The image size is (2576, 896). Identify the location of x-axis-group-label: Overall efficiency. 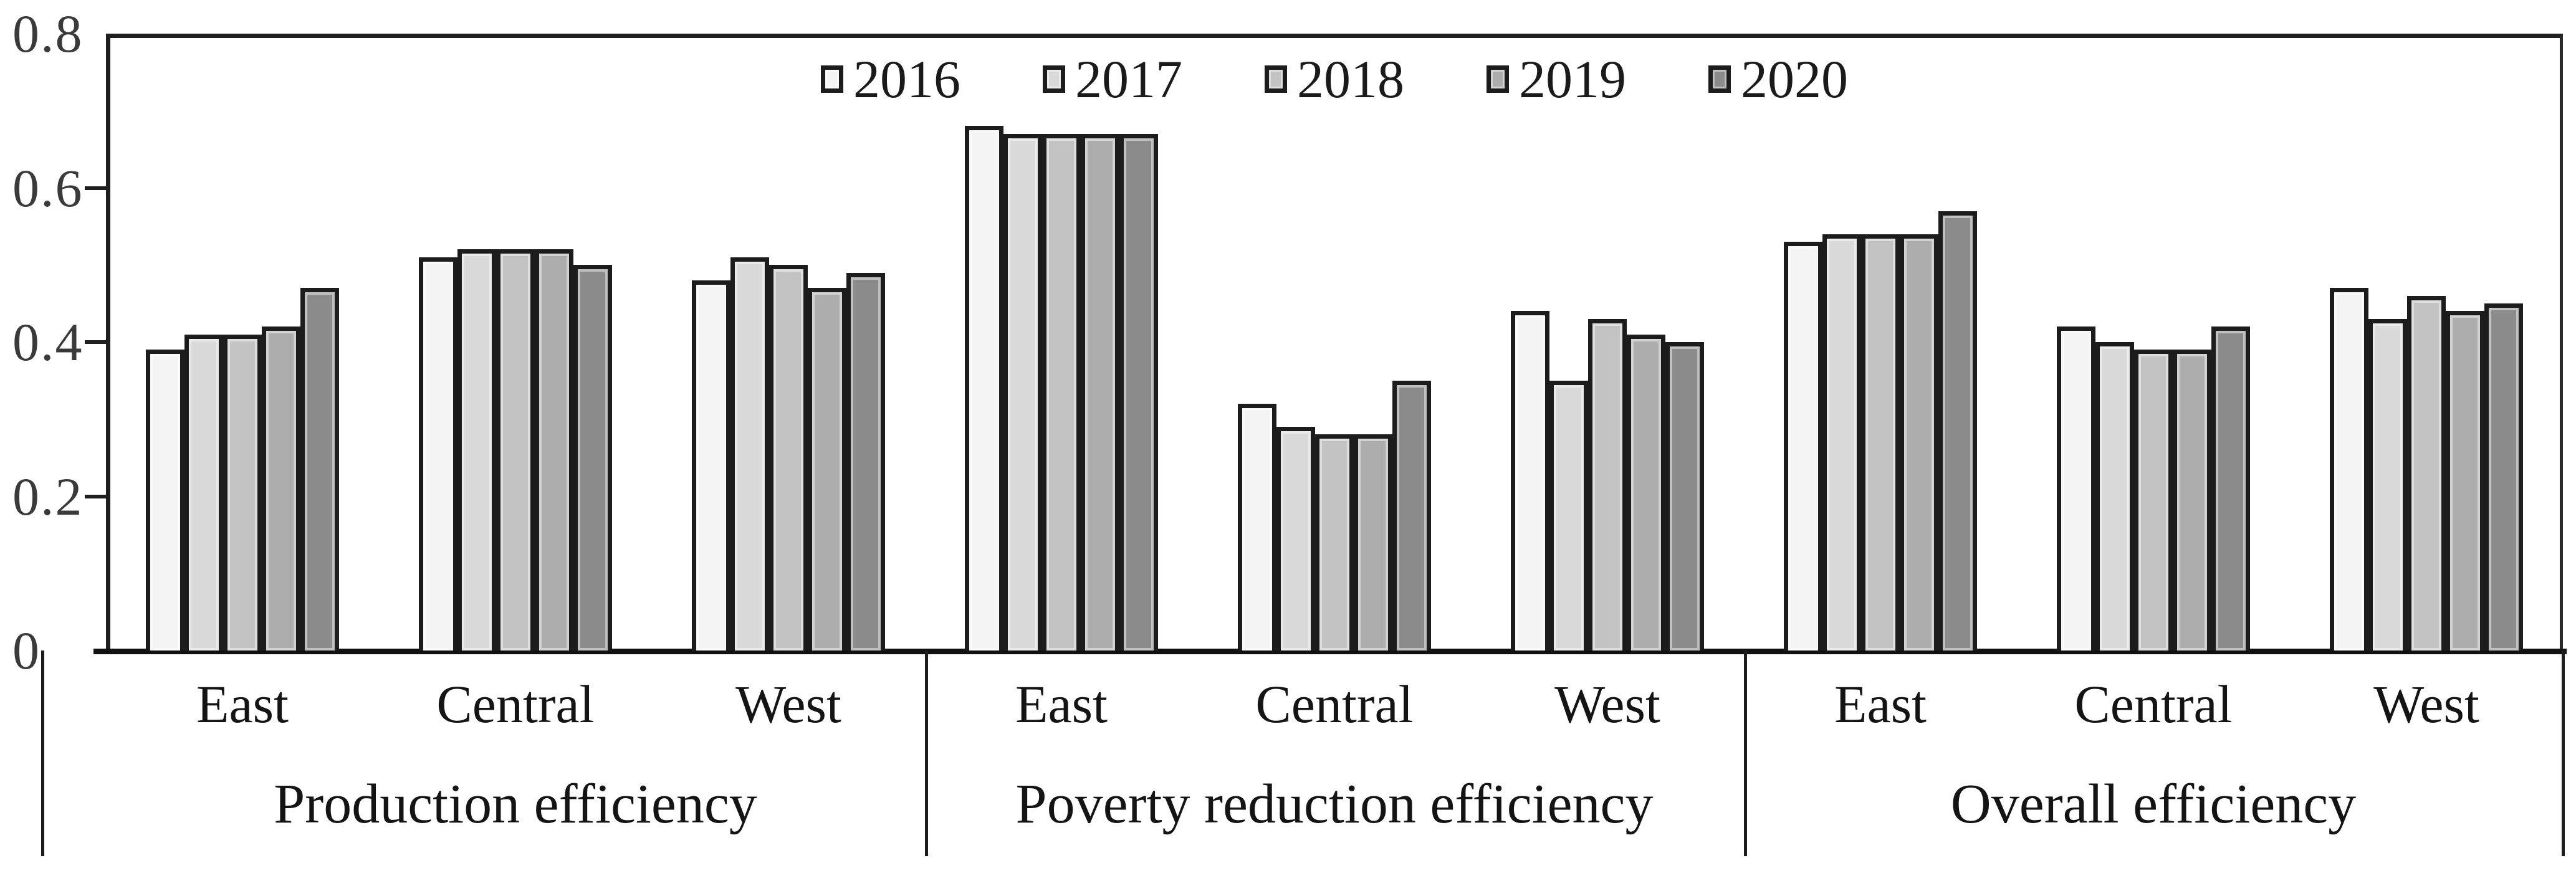
(2153, 804).